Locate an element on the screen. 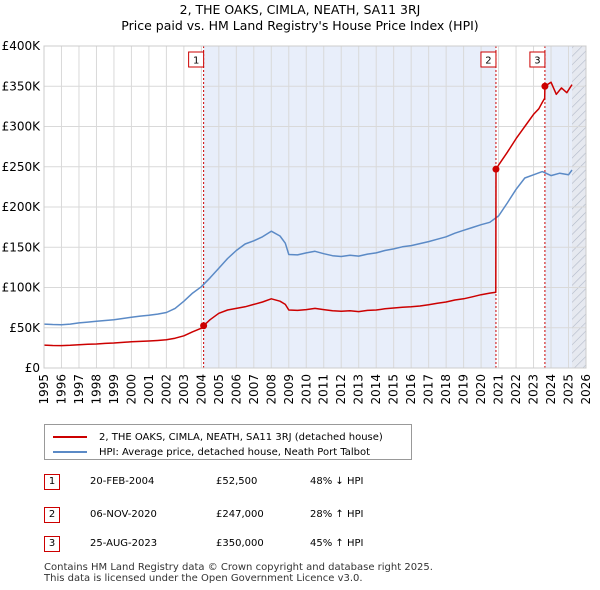  y-tick-label: £0 is located at coordinates (32, 368).